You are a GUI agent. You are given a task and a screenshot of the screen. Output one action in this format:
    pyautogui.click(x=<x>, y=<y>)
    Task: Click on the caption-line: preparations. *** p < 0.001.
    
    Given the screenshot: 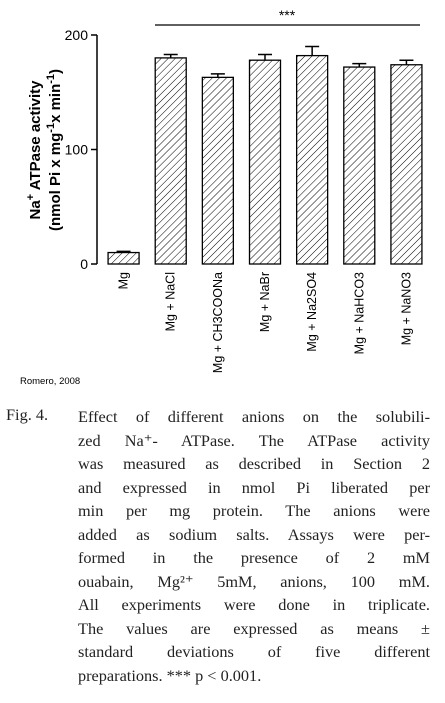 What is the action you would take?
    pyautogui.click(x=170, y=675)
    